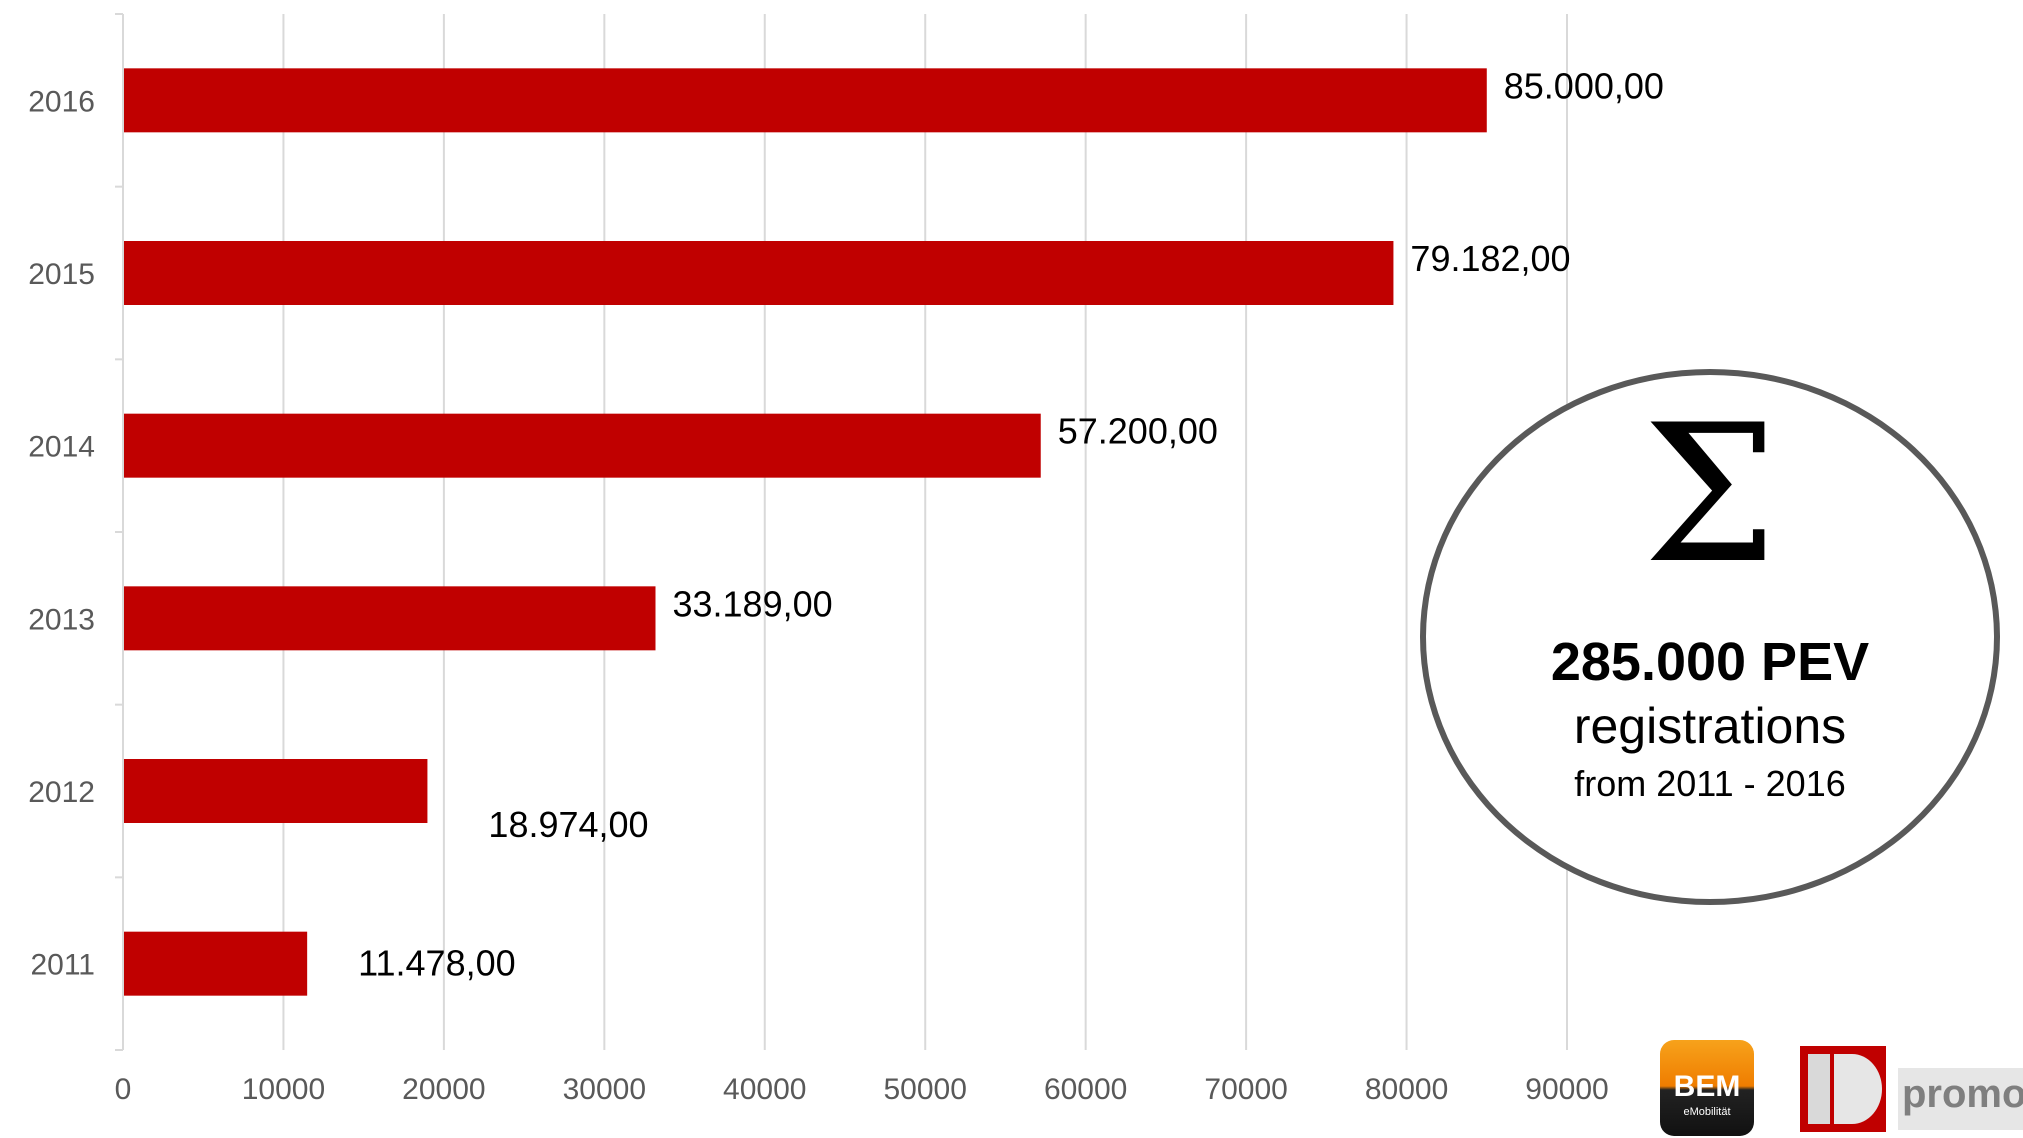 This screenshot has width=2023, height=1138. What do you see at coordinates (61, 274) in the screenshot?
I see `y-tick-label: 2015` at bounding box center [61, 274].